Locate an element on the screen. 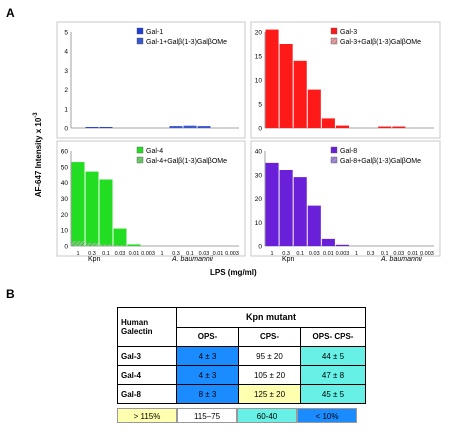 This screenshot has height=439, width=474. x-axis-label: LPS (mg/ml) is located at coordinates (233, 272).